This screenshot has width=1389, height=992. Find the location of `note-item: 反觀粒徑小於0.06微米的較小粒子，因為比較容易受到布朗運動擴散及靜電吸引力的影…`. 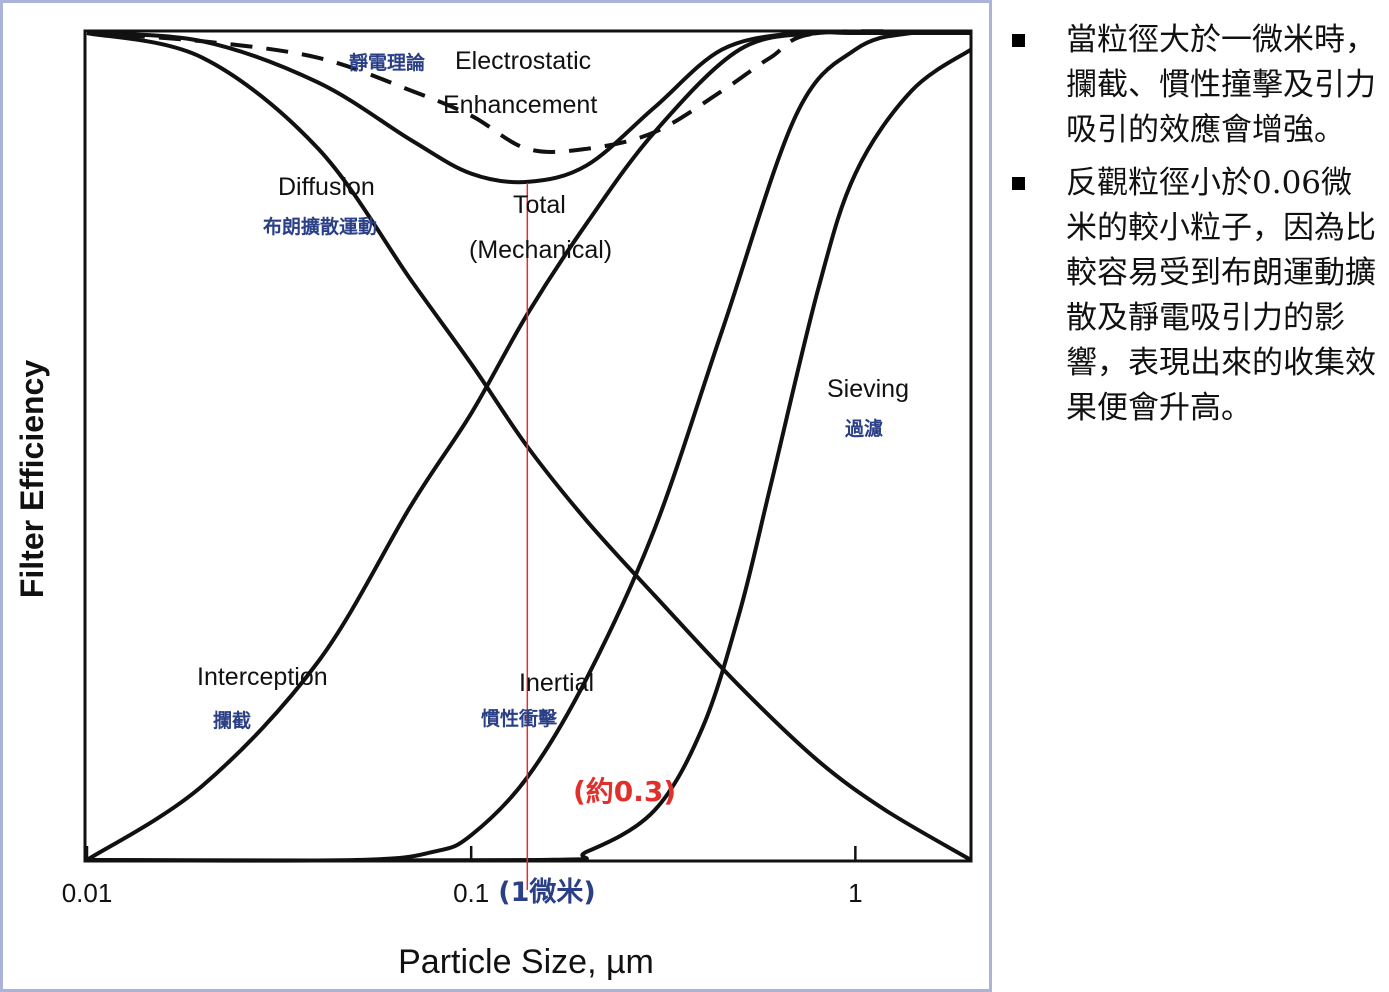

note-item: 反觀粒徑小於0.06微米的較小粒子，因為比較容易受到布朗運動擴散及靜電吸引力的影… is located at coordinates (1193, 296).